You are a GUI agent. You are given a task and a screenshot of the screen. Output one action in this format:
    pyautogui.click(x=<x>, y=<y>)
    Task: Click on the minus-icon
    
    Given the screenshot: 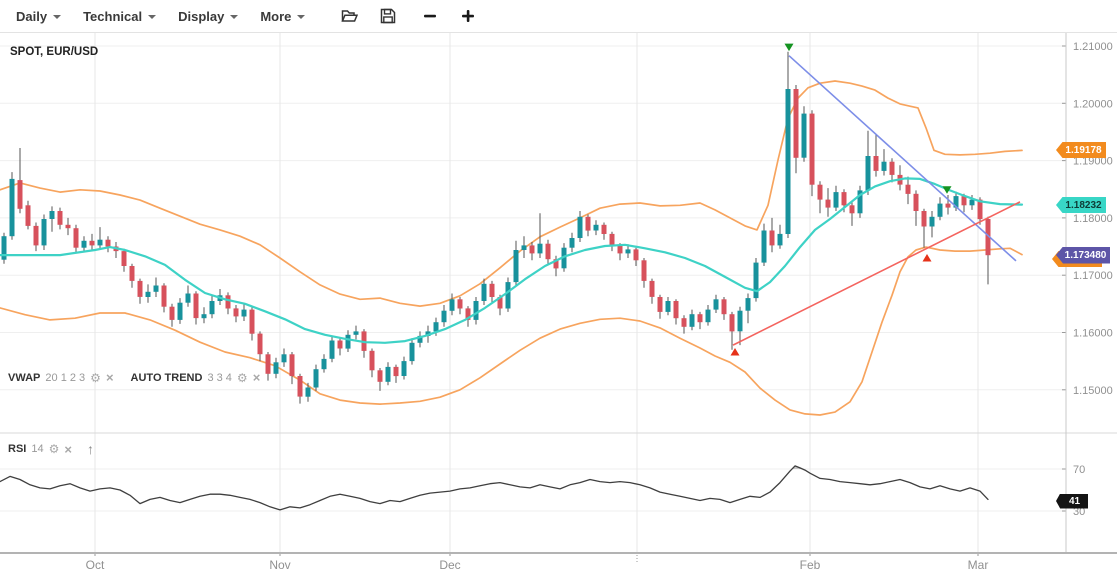 What is the action you would take?
    pyautogui.click(x=430, y=16)
    